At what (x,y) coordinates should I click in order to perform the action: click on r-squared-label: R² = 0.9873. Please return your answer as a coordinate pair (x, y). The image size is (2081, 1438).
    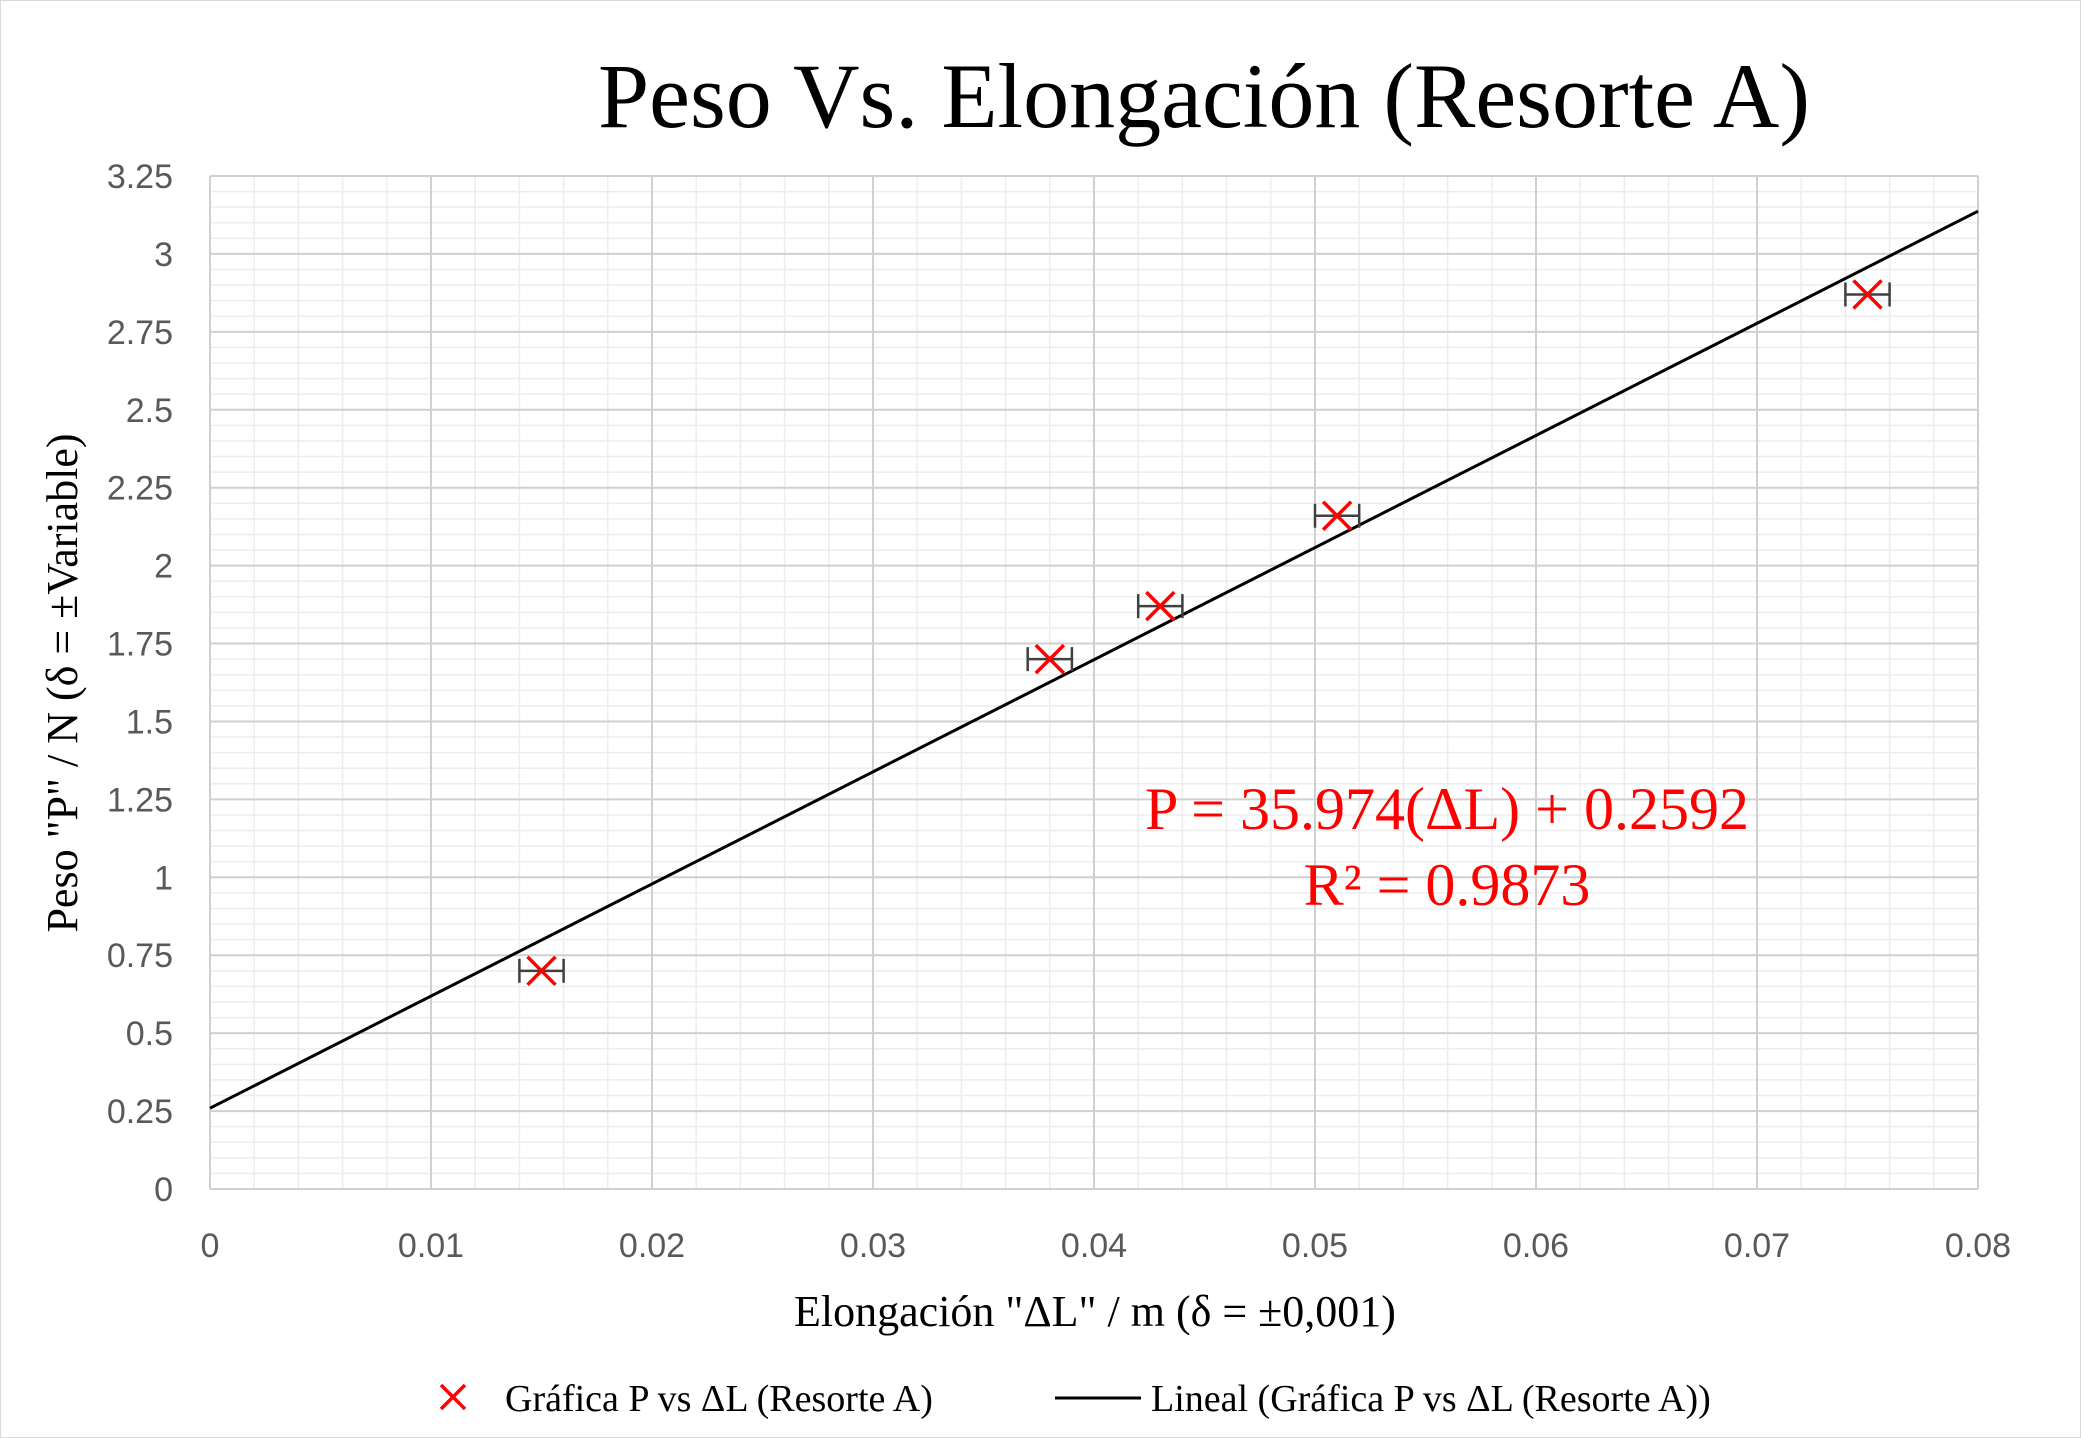
    Looking at the image, I should click on (1447, 885).